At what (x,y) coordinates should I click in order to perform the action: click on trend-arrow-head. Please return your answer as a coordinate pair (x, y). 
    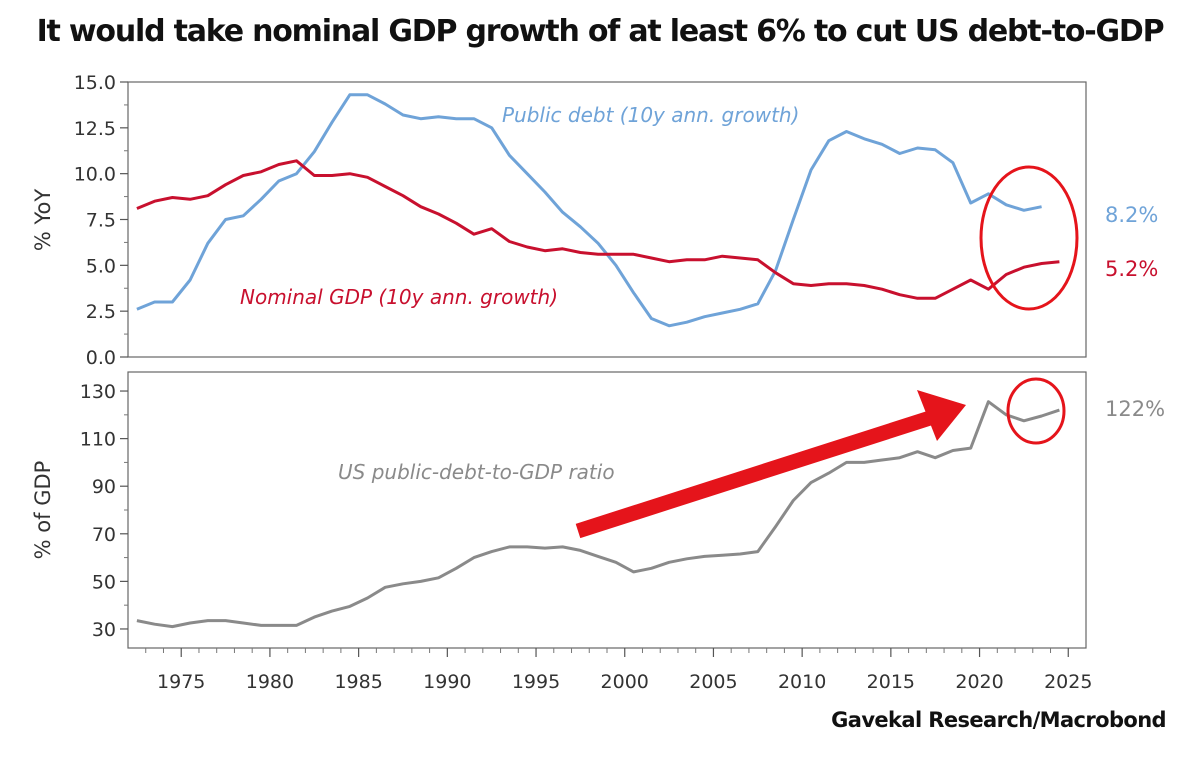
    Looking at the image, I should click on (941, 415).